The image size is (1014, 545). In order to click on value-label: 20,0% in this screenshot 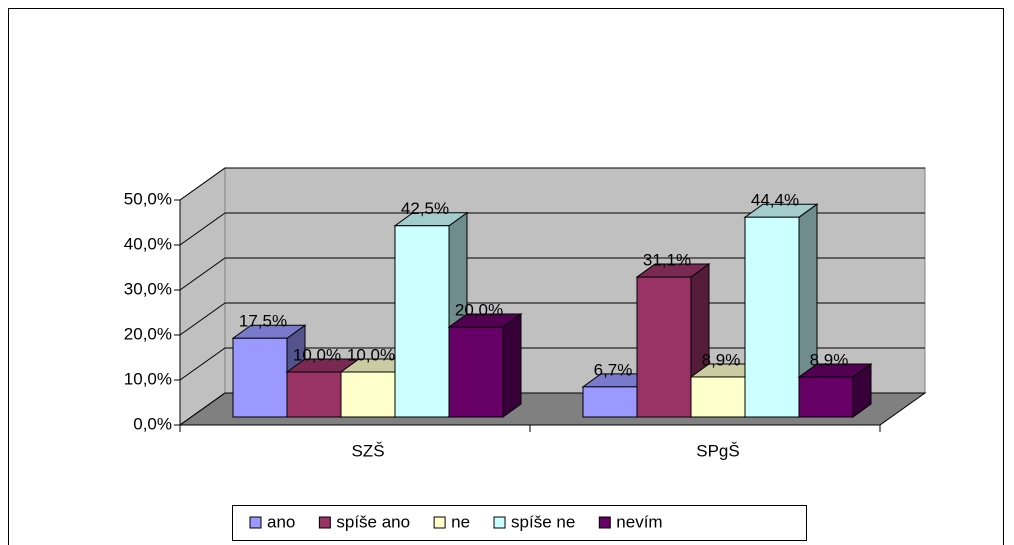, I will do `click(479, 309)`.